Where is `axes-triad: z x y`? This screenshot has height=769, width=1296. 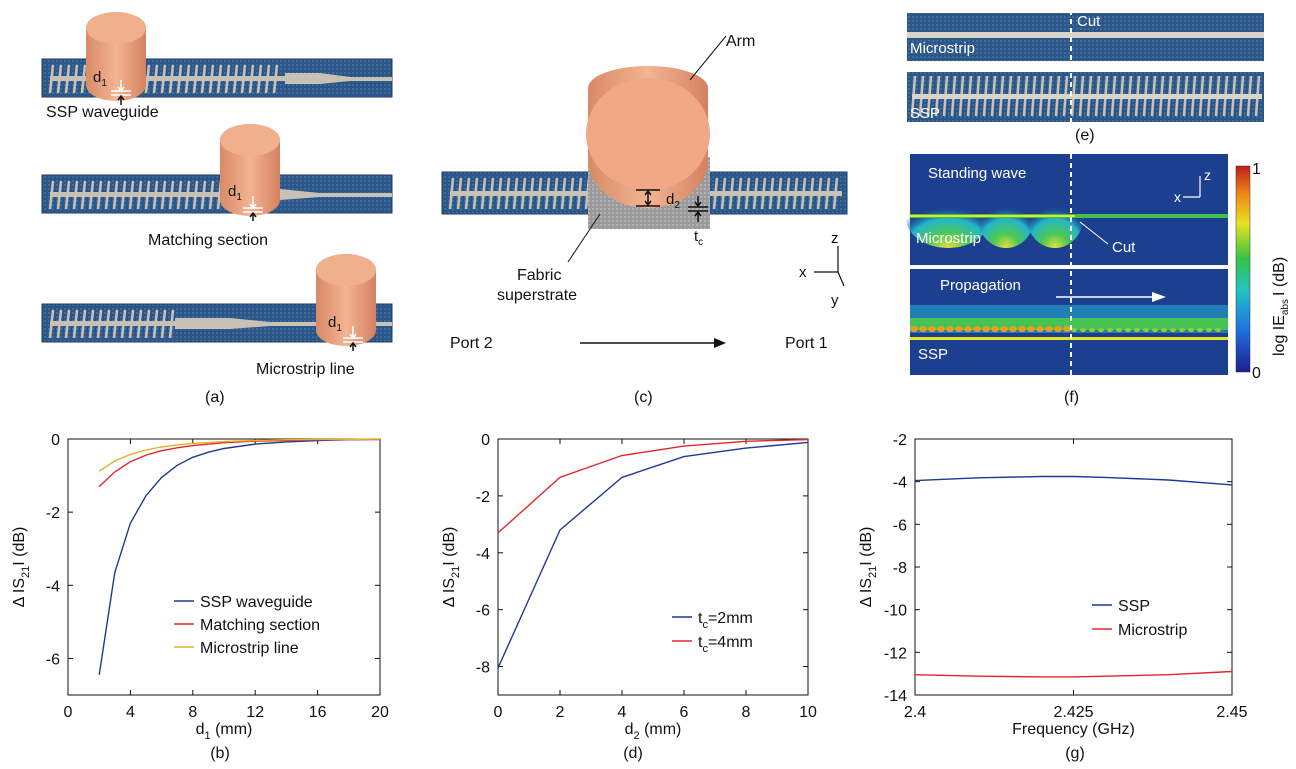
axes-triad: z x y is located at coordinates (822, 269).